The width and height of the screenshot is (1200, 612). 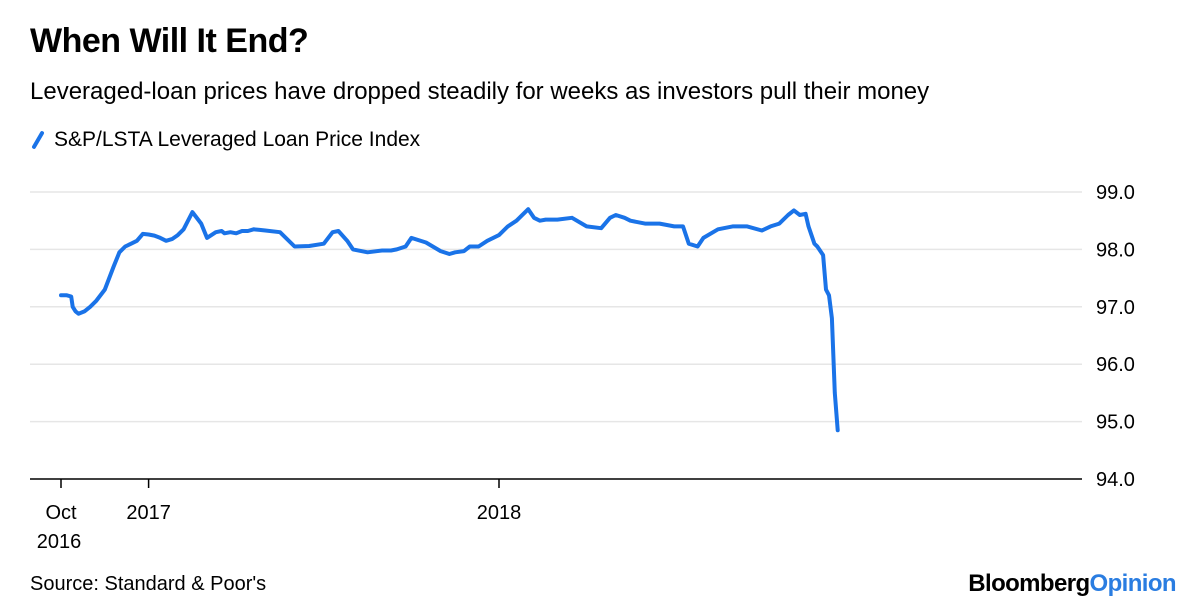 I want to click on brand-logo: BloombergOpinion, so click(x=1072, y=584).